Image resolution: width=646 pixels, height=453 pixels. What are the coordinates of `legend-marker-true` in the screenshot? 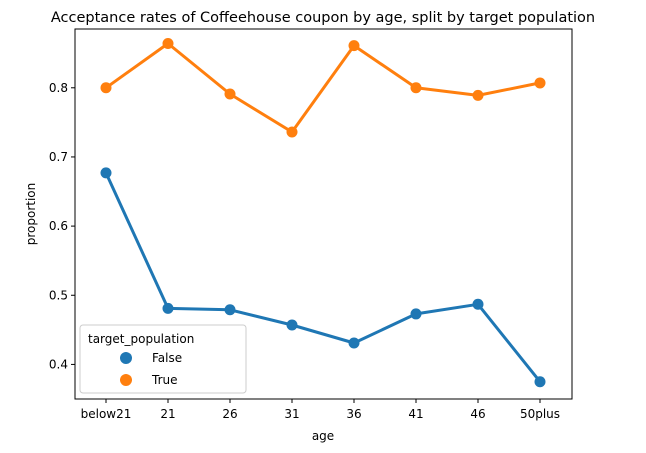 It's located at (126, 380).